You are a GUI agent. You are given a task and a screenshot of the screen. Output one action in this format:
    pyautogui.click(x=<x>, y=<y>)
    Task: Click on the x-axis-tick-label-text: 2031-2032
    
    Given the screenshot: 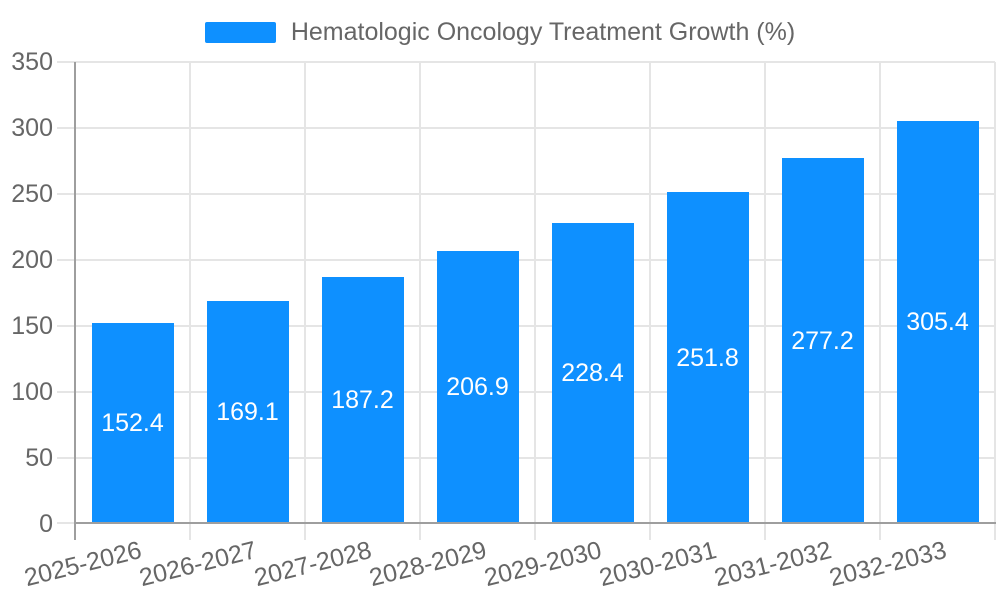 What is the action you would take?
    pyautogui.click(x=773, y=564)
    